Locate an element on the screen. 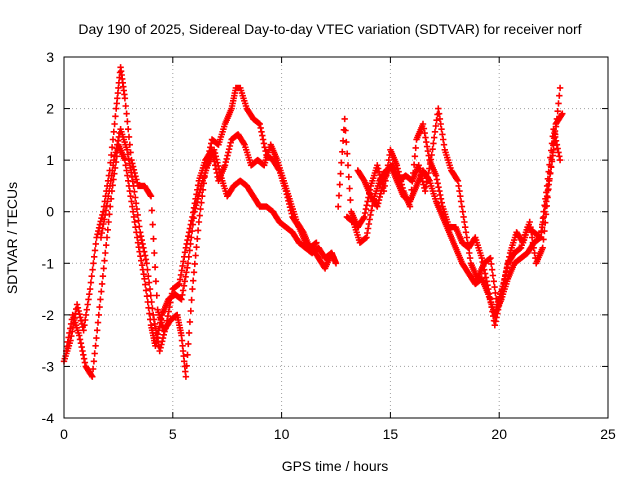 The height and width of the screenshot is (480, 640). x-axis-label: GPS time / hours is located at coordinates (335, 466).